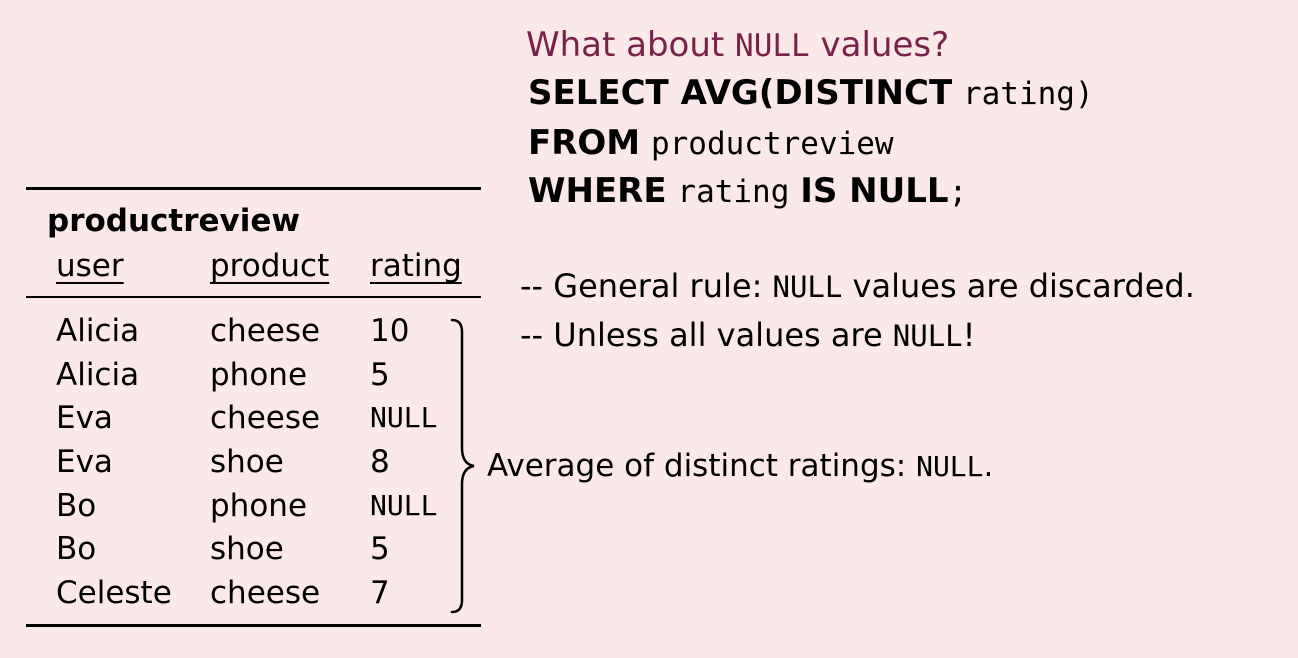 This screenshot has width=1298, height=658. Describe the element at coordinates (114, 593) in the screenshot. I see `cell-user: Celeste` at that location.